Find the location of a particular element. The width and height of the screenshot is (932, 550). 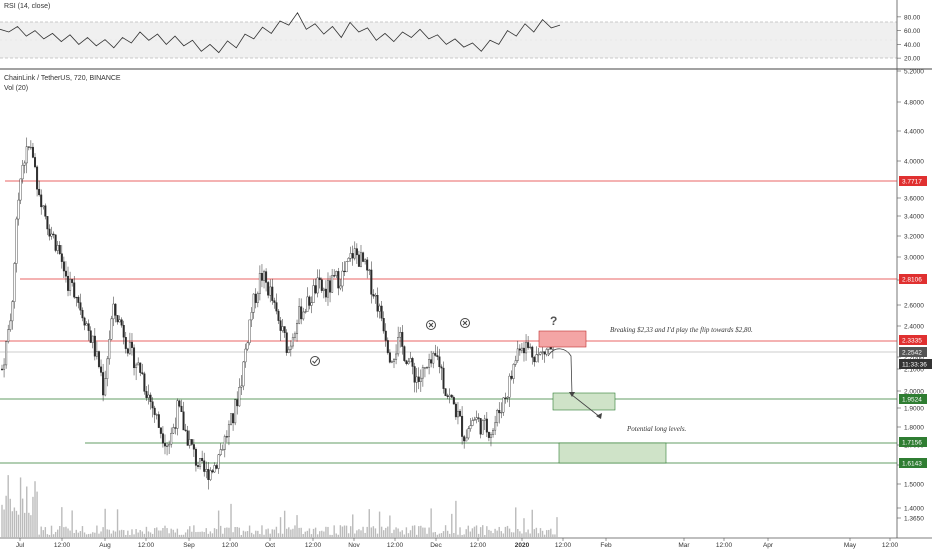

resistance-zone is located at coordinates (562, 339).